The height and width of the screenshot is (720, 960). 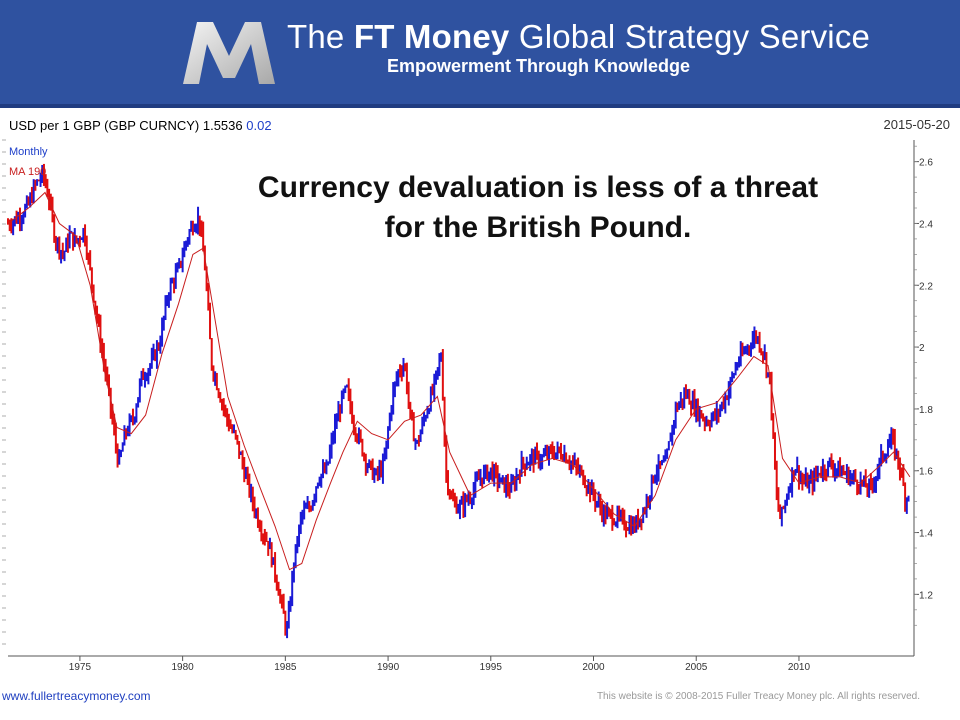 I want to click on legend-monthly: Monthly, so click(x=28, y=152).